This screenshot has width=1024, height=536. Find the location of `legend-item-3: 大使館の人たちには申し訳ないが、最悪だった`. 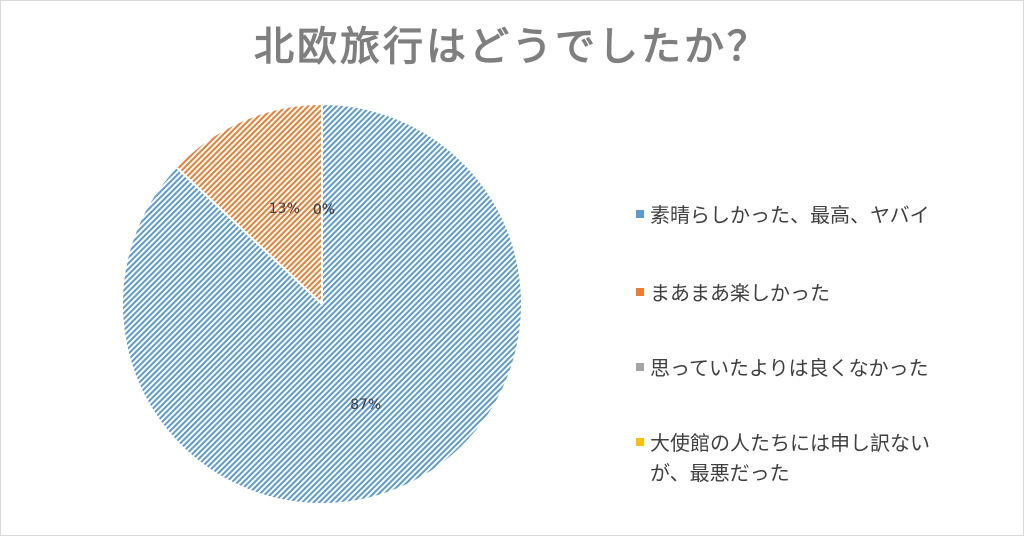

legend-item-3: 大使館の人たちには申し訳ないが、最悪だった is located at coordinates (798, 458).